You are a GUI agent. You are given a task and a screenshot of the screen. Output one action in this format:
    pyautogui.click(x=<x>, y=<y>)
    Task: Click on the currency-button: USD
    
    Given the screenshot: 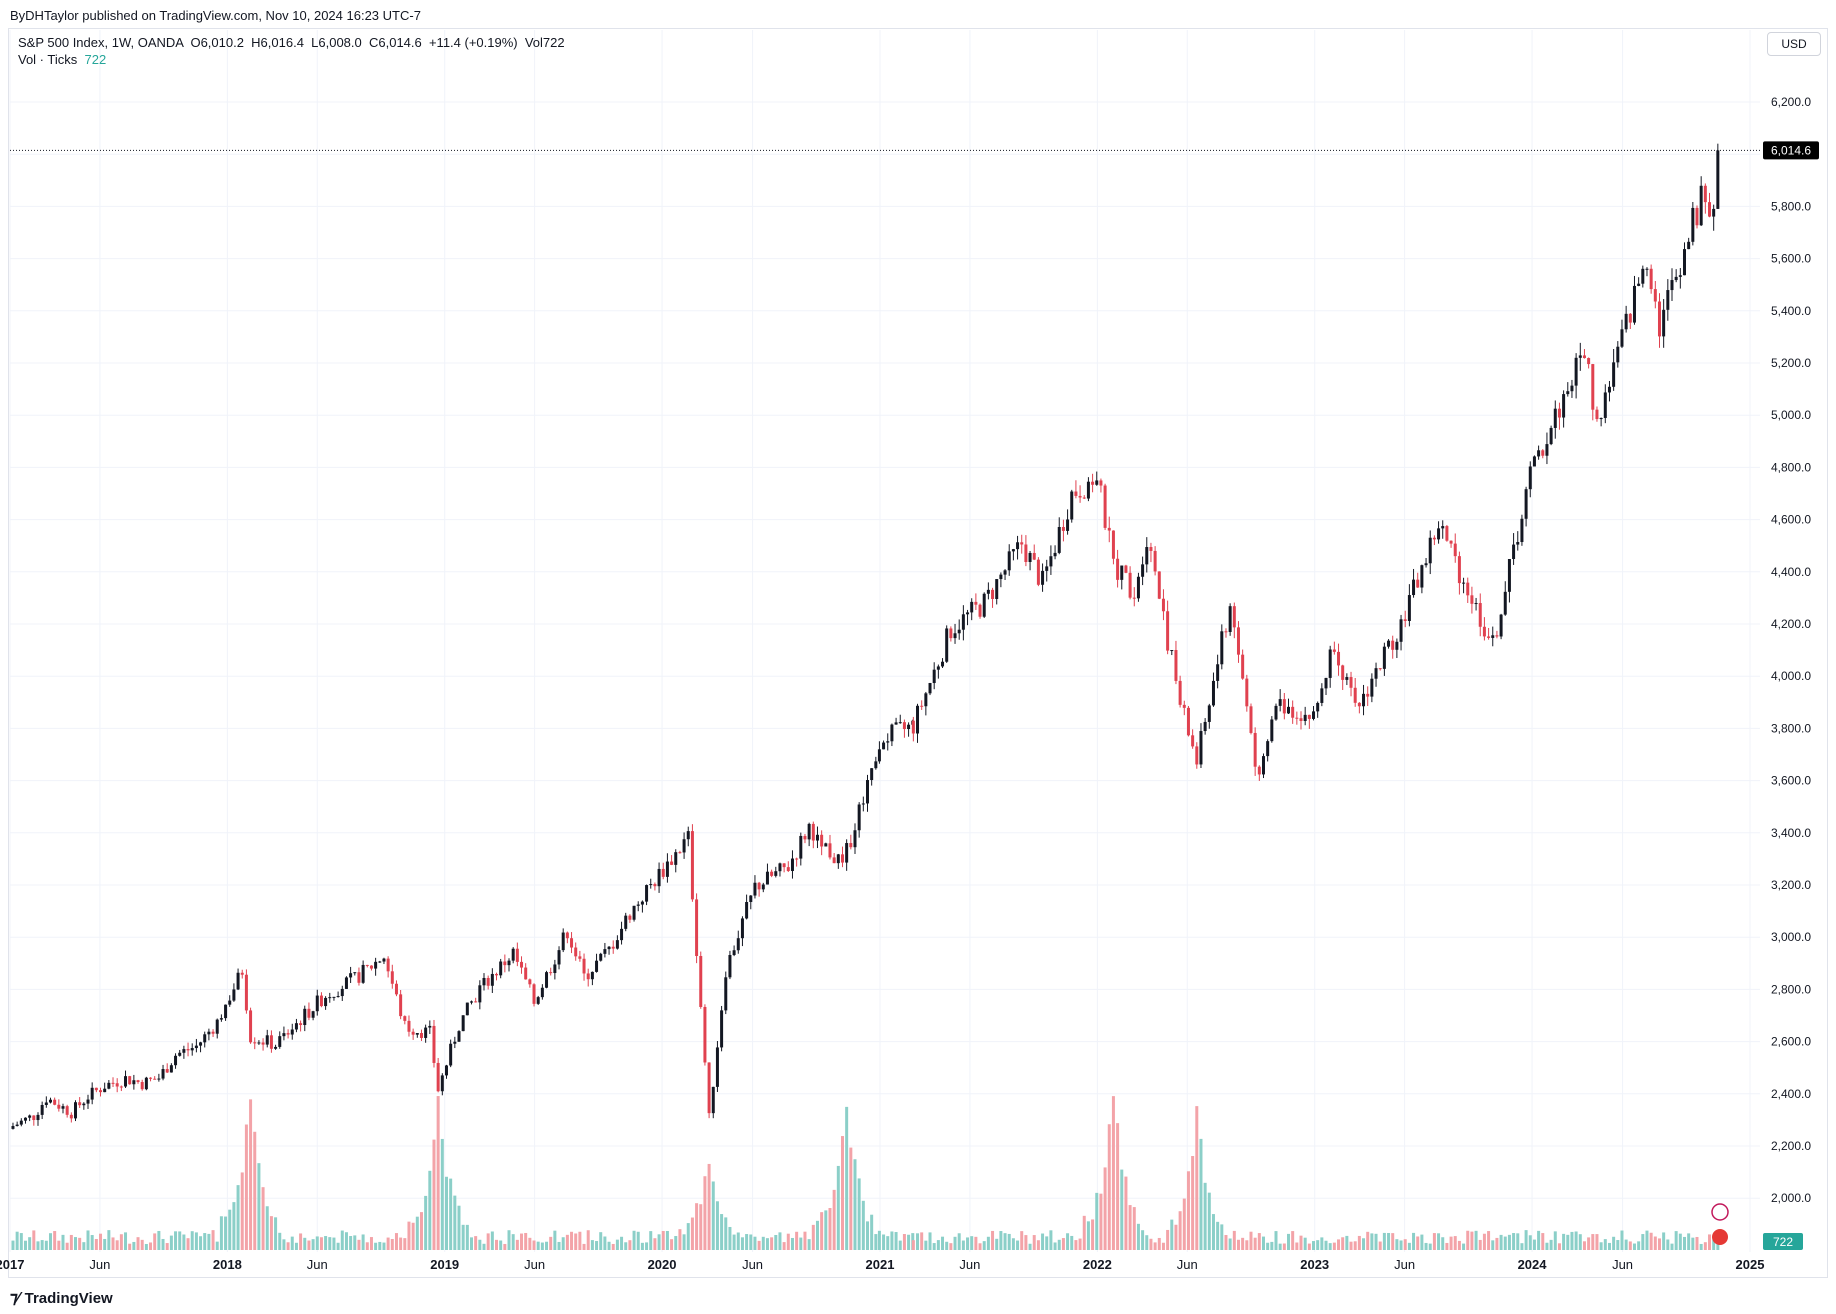 What is the action you would take?
    pyautogui.click(x=1794, y=44)
    